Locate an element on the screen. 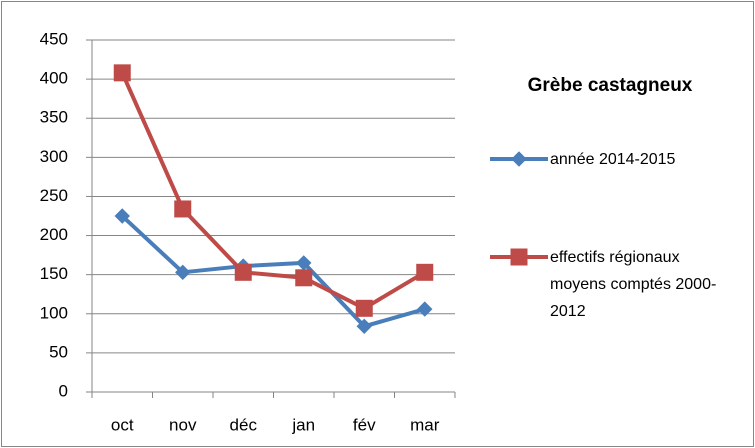 The width and height of the screenshot is (755, 448). x-tick-label: oct is located at coordinates (122, 424).